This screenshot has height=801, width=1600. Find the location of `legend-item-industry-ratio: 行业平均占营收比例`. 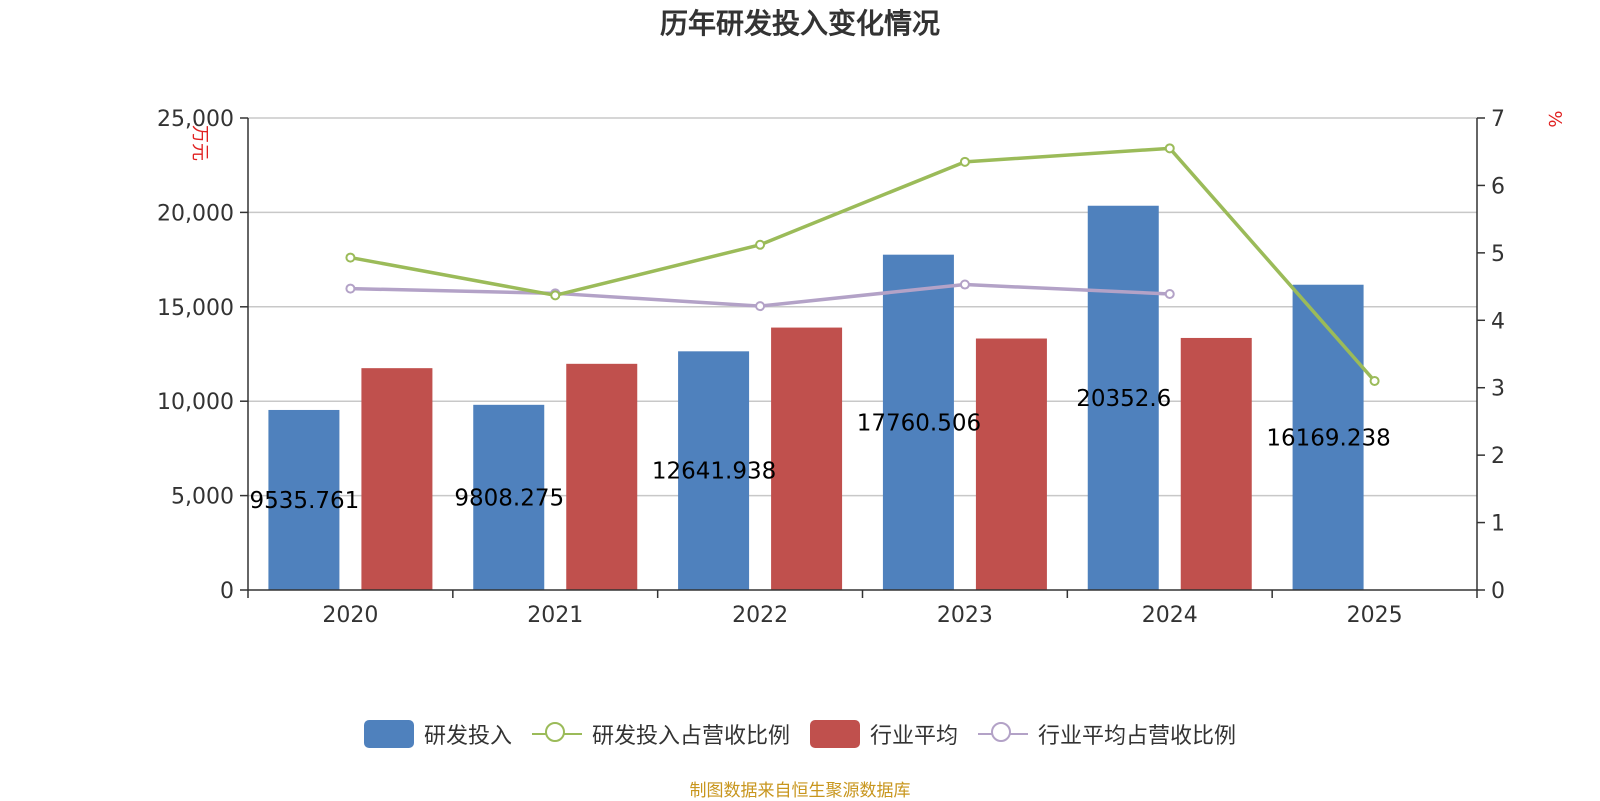

legend-item-industry-ratio: 行业平均占营收比例 is located at coordinates (1107, 734).